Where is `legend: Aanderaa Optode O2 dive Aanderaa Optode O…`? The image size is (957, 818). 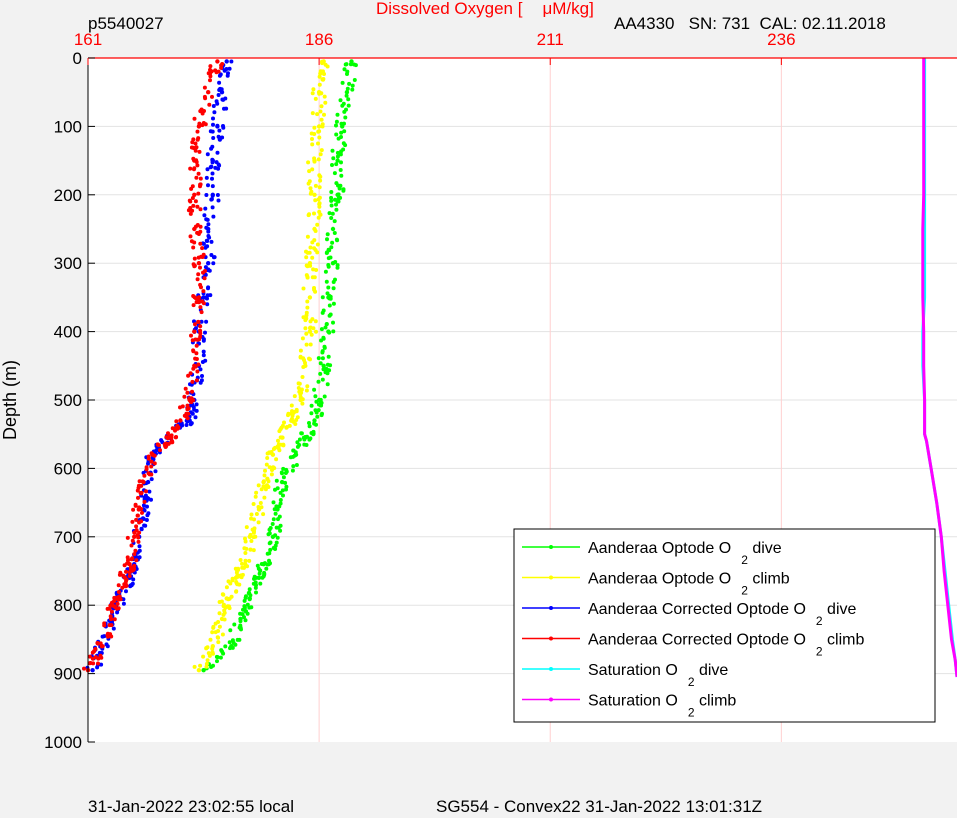
legend: Aanderaa Optode O2 dive Aanderaa Optode O… is located at coordinates (724, 625).